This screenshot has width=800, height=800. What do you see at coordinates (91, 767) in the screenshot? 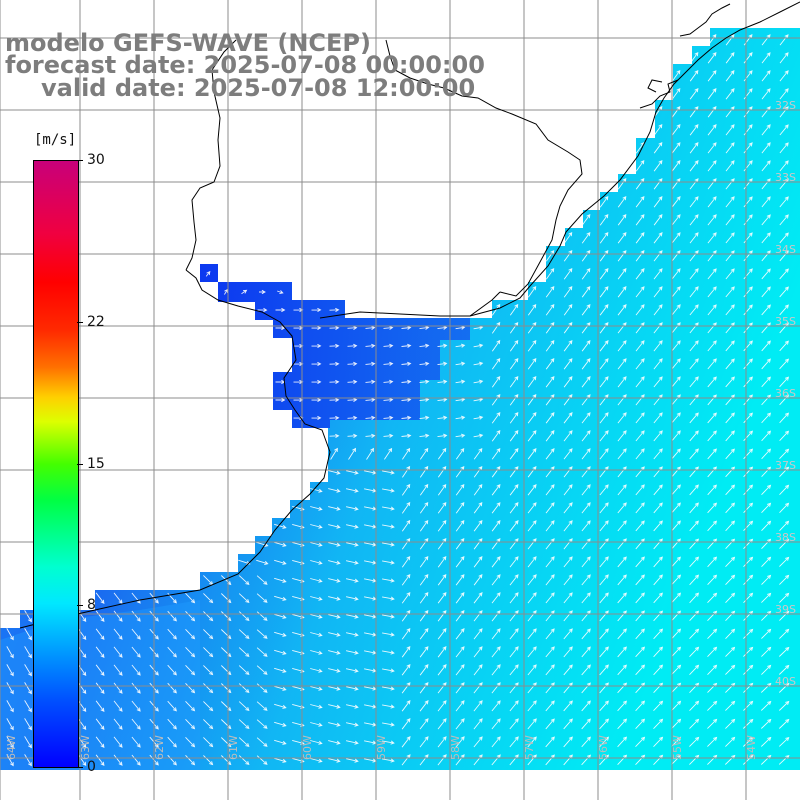
I see `colorbar-tick-label: 0` at bounding box center [91, 767].